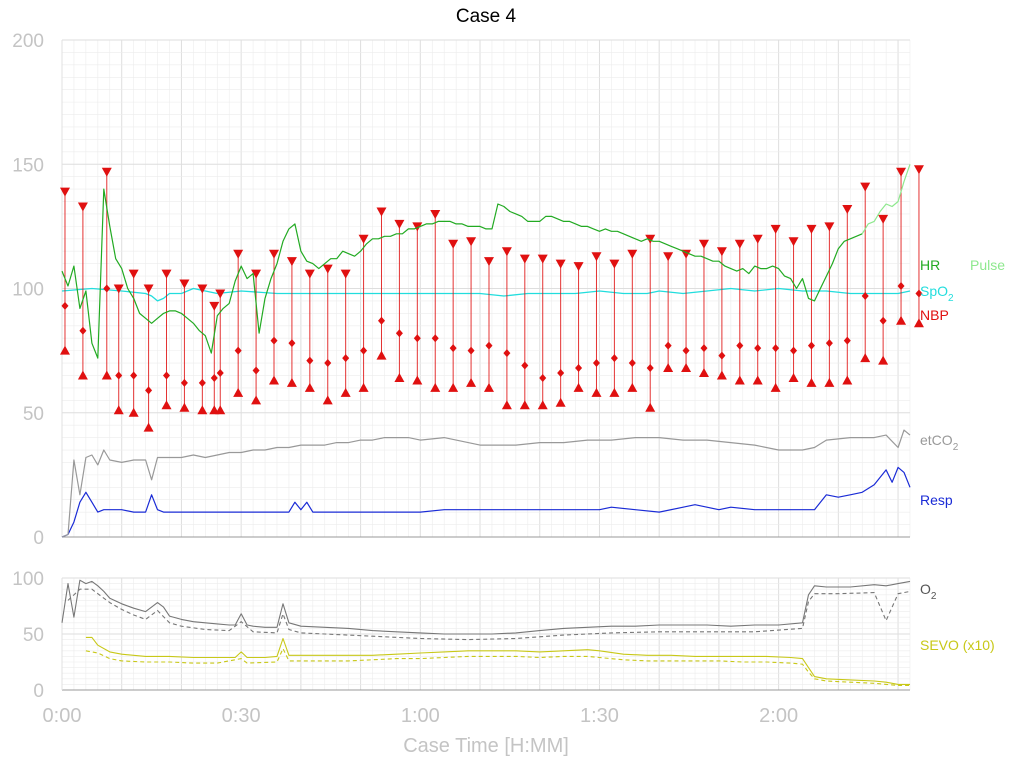  What do you see at coordinates (38, 691) in the screenshot?
I see `bottom-y-tick-label: 0` at bounding box center [38, 691].